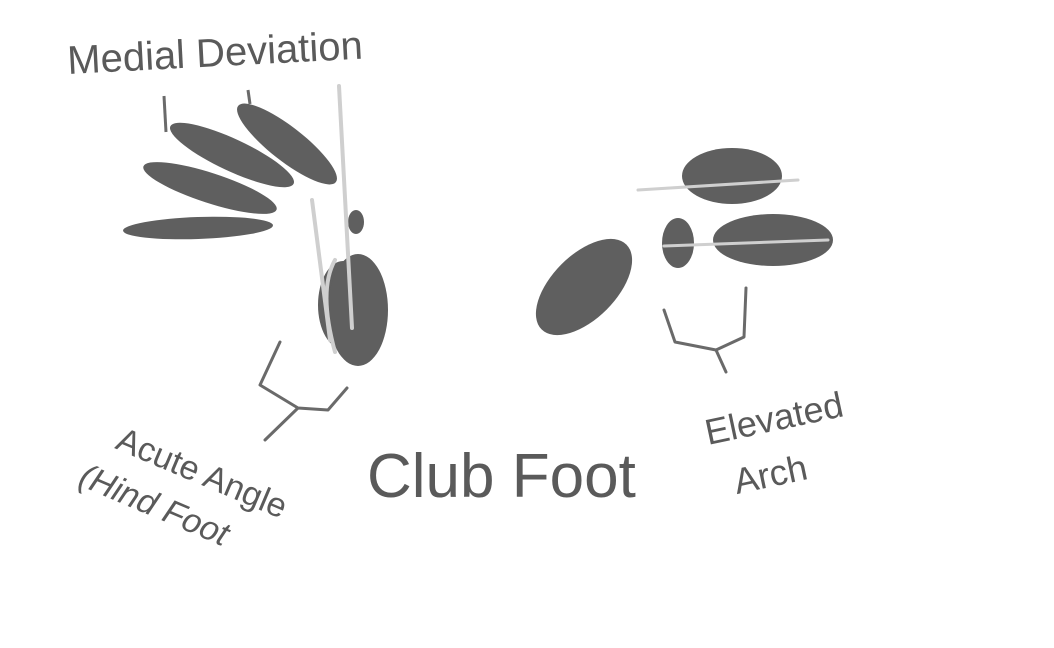 This screenshot has height=648, width=1054. What do you see at coordinates (770, 473) in the screenshot?
I see `elevated-arch-label-line2: Arch` at bounding box center [770, 473].